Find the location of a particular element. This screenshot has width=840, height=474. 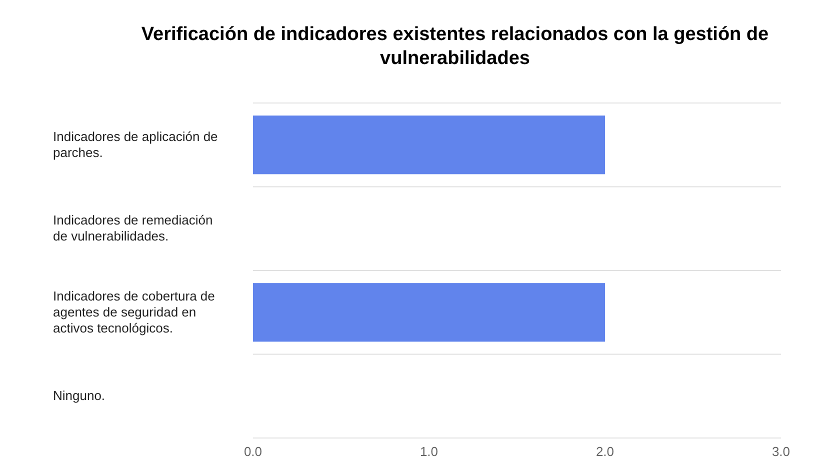

x-tick-label: 2.0 is located at coordinates (605, 451).